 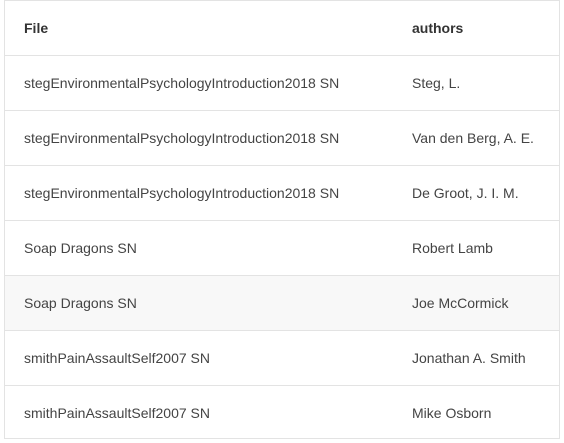 What do you see at coordinates (469, 357) in the screenshot?
I see `cell-authors: Jonathan A. Smith` at bounding box center [469, 357].